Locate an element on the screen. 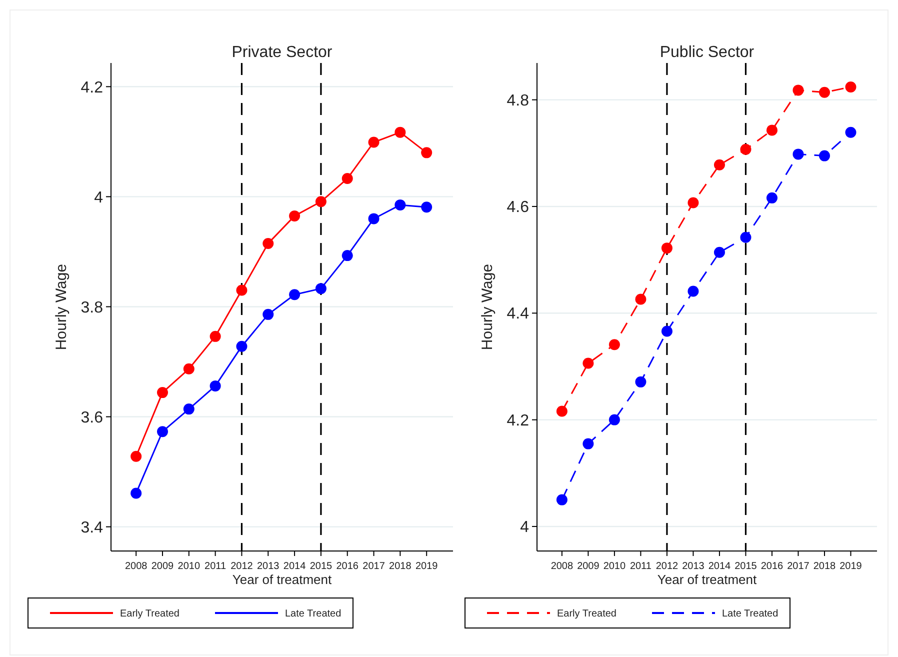  y-tick-label: 3.6 is located at coordinates (92, 417).